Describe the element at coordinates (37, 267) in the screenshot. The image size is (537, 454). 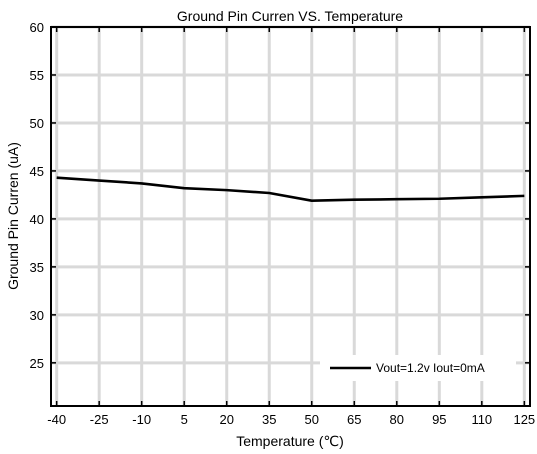
I see `y-tick-label: 35` at that location.